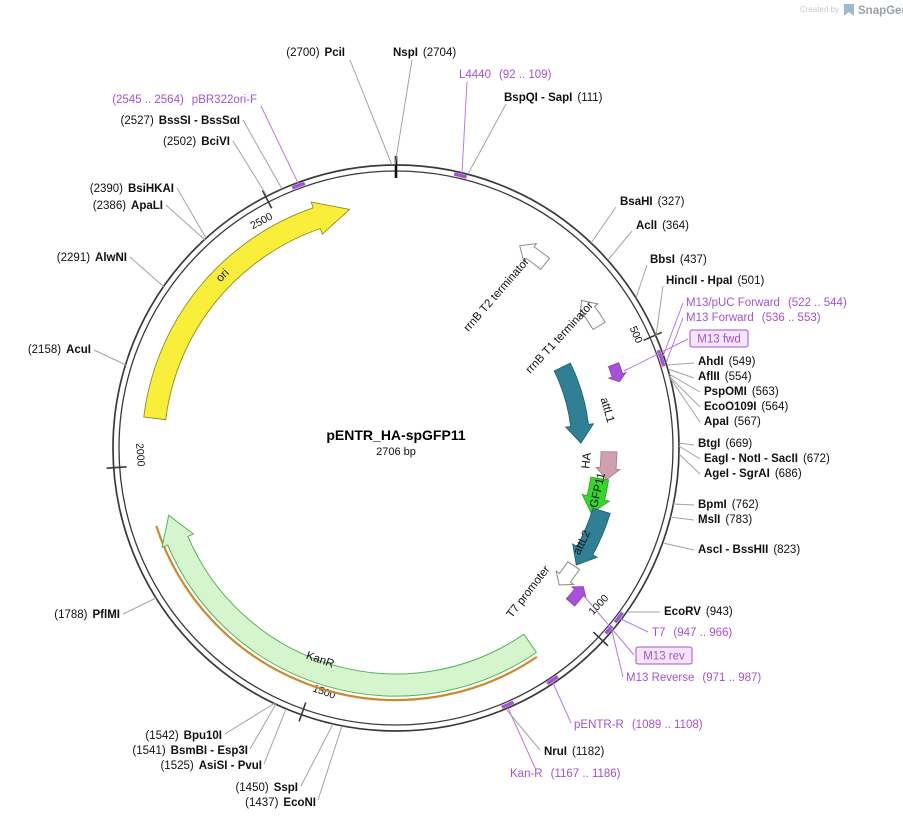  I want to click on enzyme-label-eagi-noti-sacii: EagI - NotI - SacII (672), so click(767, 459).